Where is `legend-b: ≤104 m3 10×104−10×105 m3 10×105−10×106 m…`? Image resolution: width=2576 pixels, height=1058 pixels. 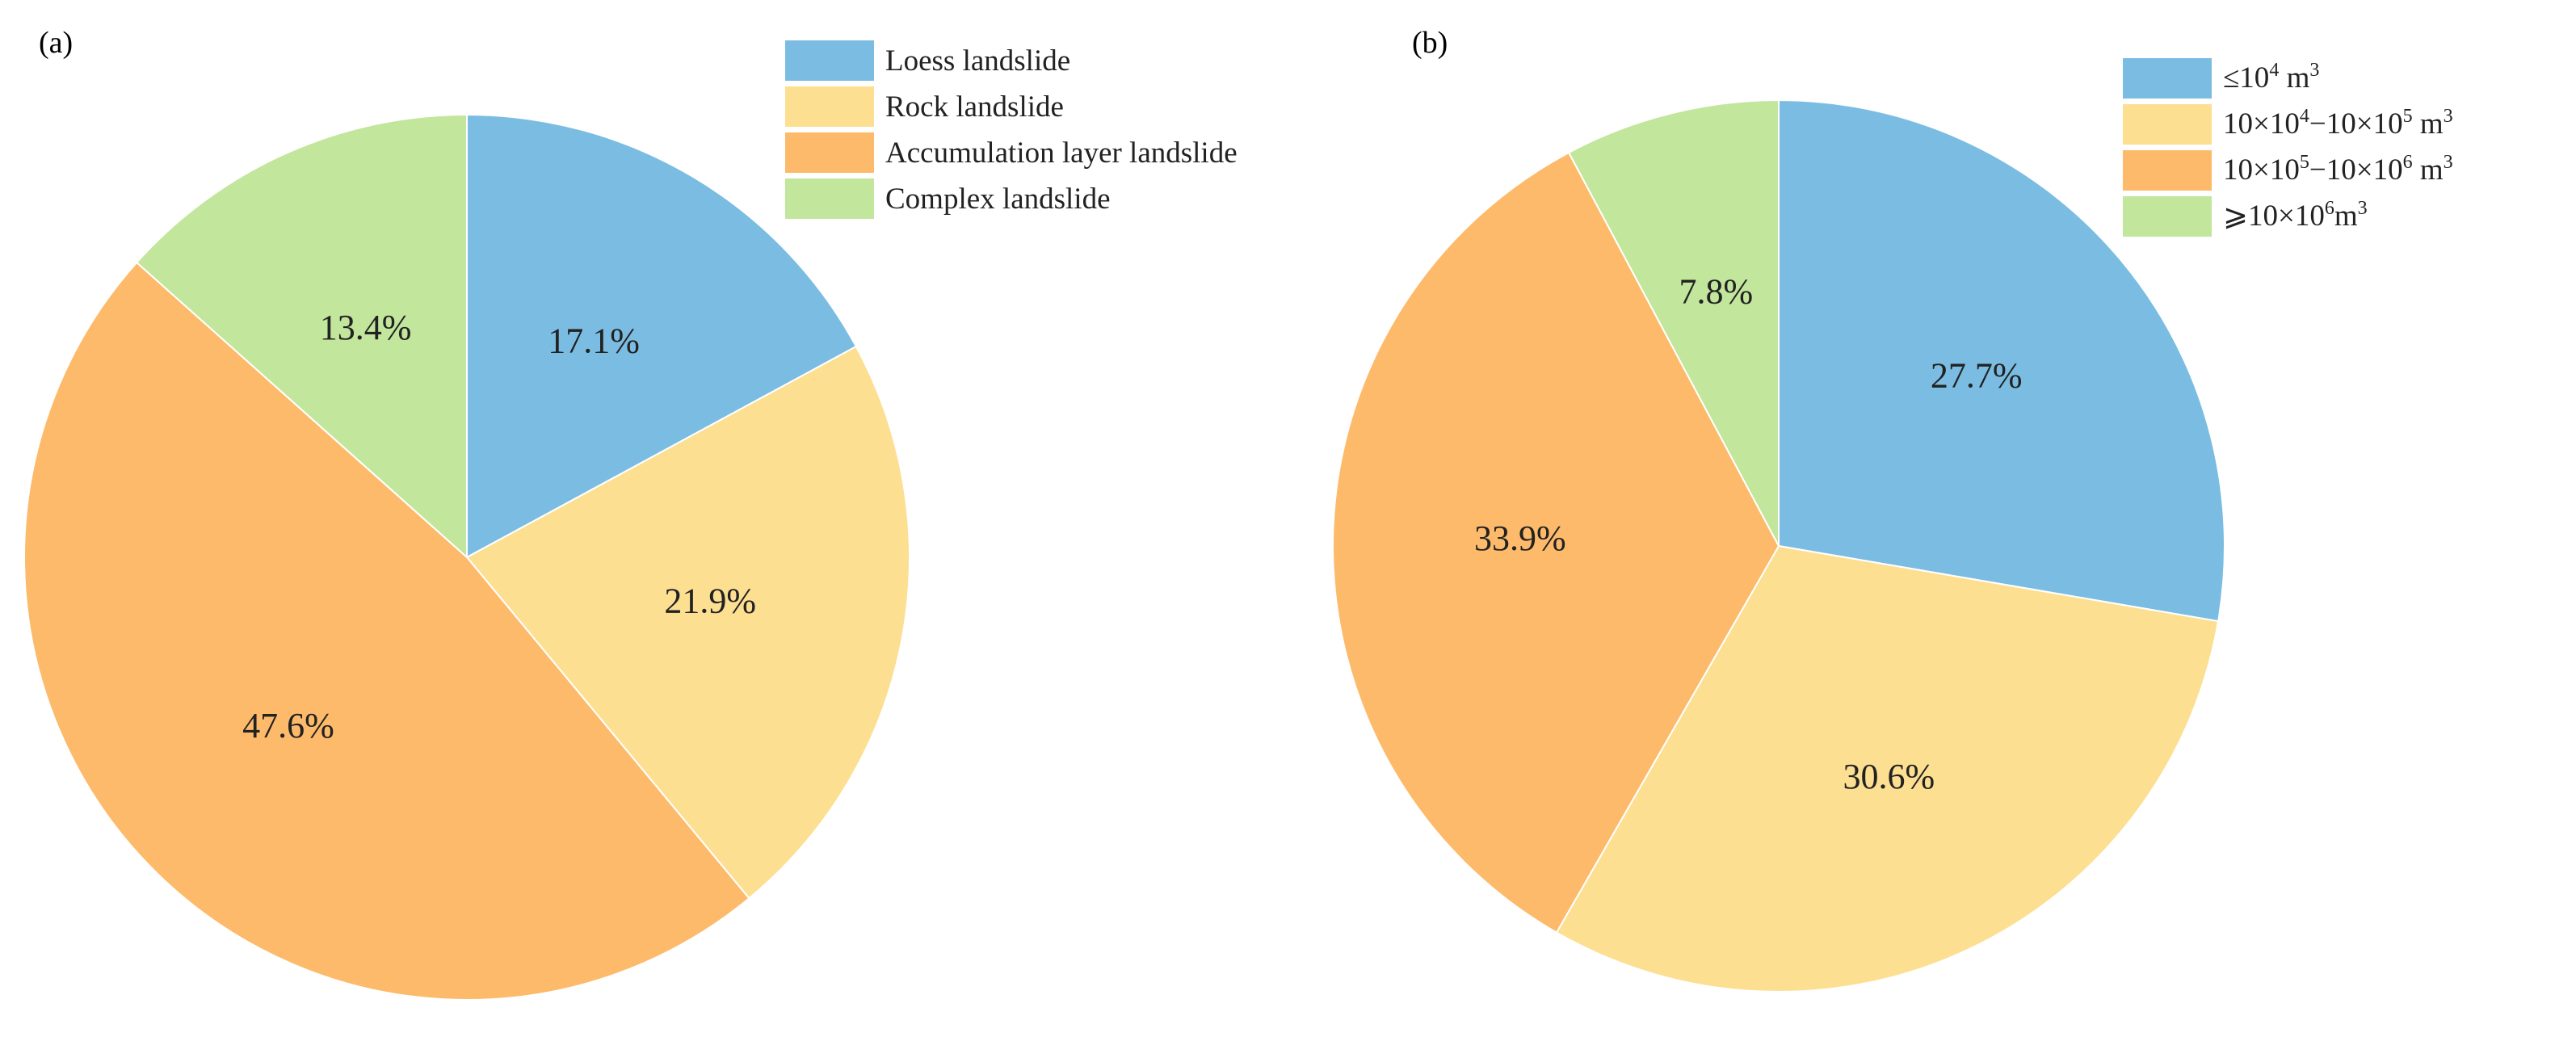
legend-b: ≤104 m3 10×104−10×105 m3 10×105−10×106 m… is located at coordinates (2288, 147).